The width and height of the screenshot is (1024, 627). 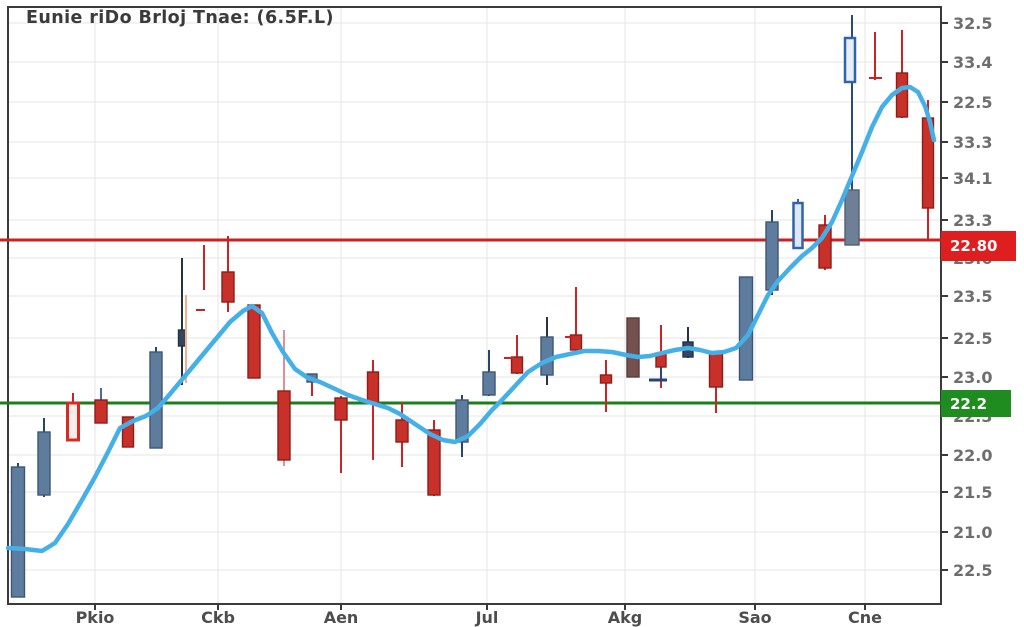 I want to click on candle-mark, so click(x=850, y=60).